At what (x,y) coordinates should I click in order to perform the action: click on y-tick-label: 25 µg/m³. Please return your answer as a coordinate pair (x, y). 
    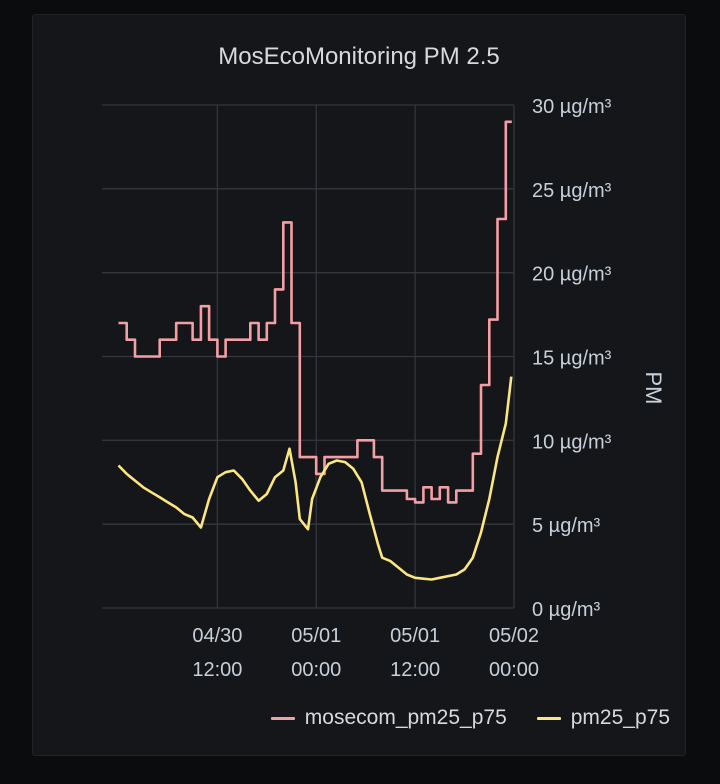
    Looking at the image, I should click on (572, 191).